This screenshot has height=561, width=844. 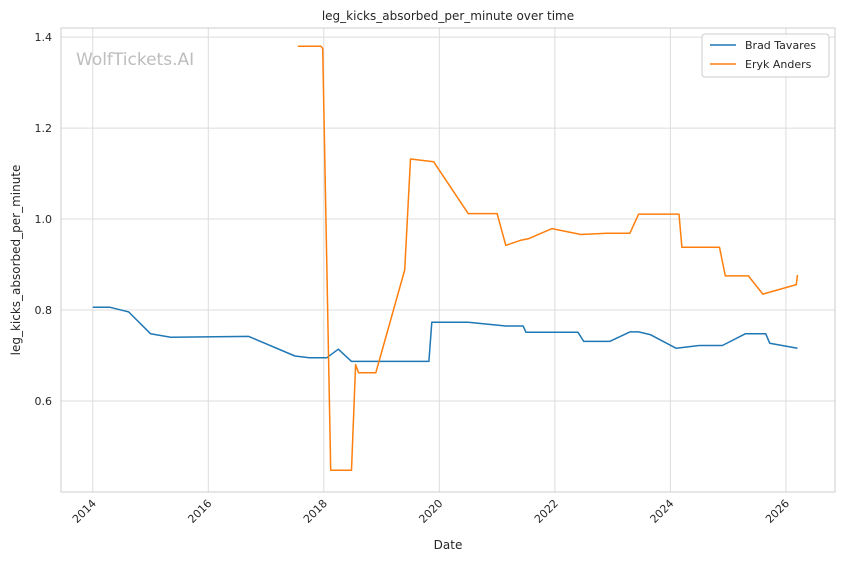 What do you see at coordinates (765, 55) in the screenshot?
I see `legend: Brad Tavares Eryk Anders` at bounding box center [765, 55].